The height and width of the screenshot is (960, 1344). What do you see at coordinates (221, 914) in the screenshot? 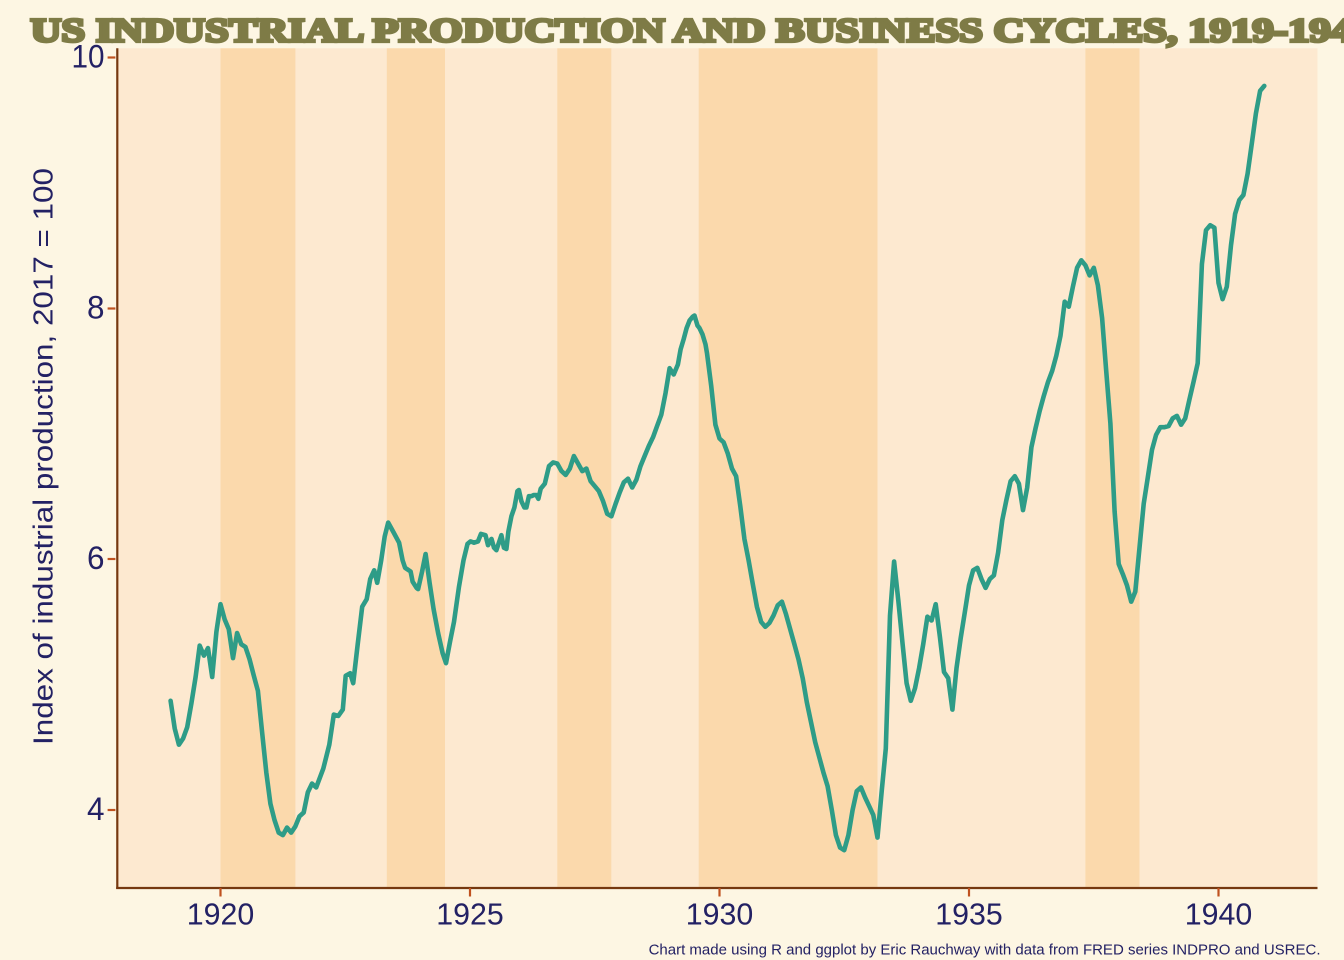
I see `svg-text: 1920` at bounding box center [221, 914].